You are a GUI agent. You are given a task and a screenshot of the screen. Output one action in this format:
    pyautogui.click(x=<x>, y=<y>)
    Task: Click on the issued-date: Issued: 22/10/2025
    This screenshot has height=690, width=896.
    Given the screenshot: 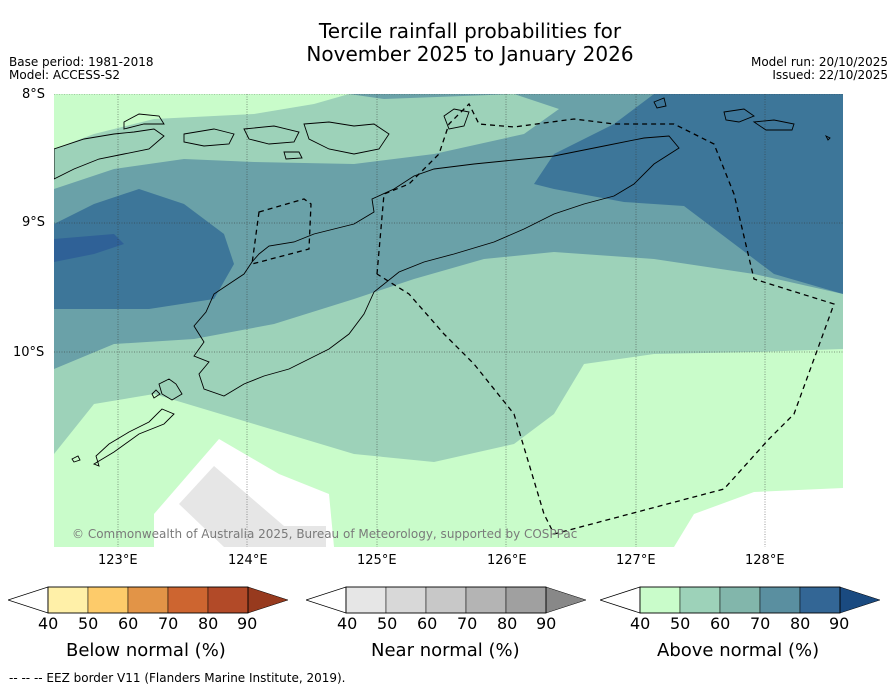 What is the action you would take?
    pyautogui.click(x=830, y=75)
    